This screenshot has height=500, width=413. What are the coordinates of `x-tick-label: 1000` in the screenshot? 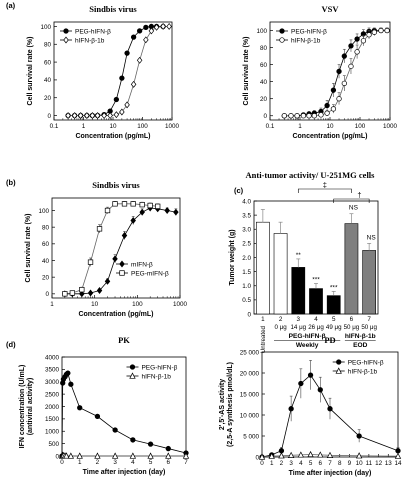 It's located at (180, 304).